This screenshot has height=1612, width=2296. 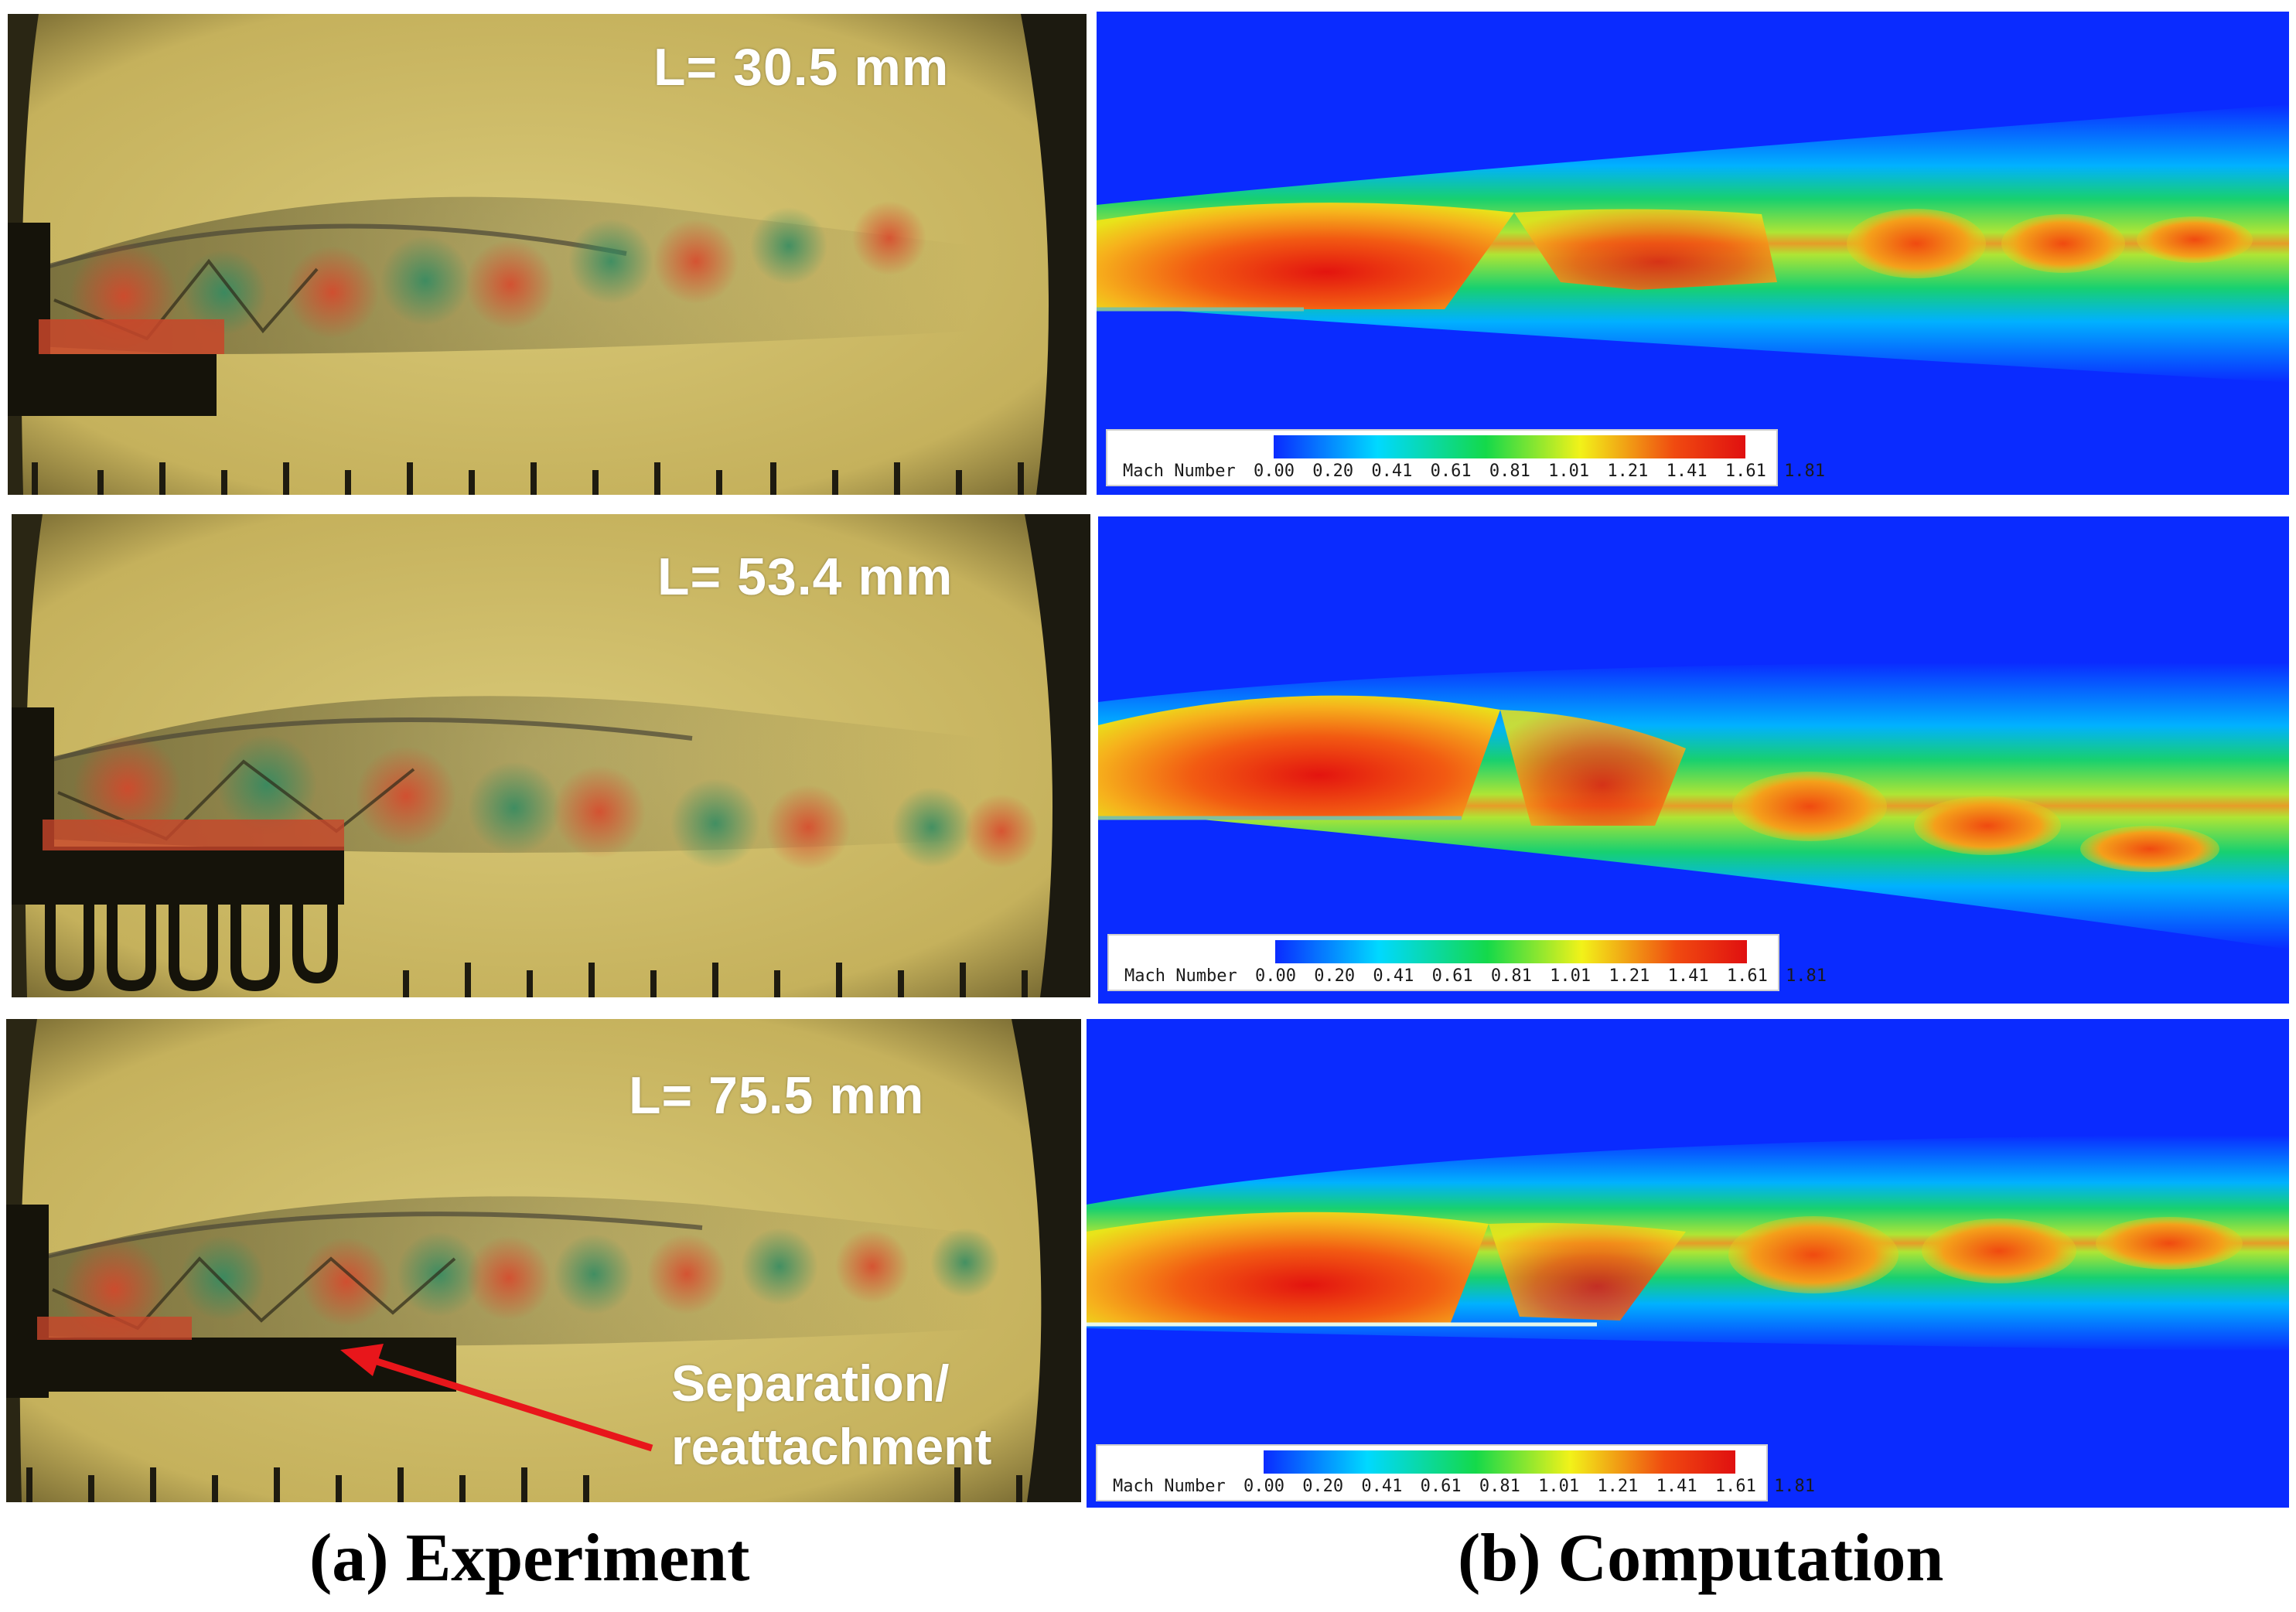 What do you see at coordinates (777, 1095) in the screenshot?
I see `length-label-3: L= 75.5 mm` at bounding box center [777, 1095].